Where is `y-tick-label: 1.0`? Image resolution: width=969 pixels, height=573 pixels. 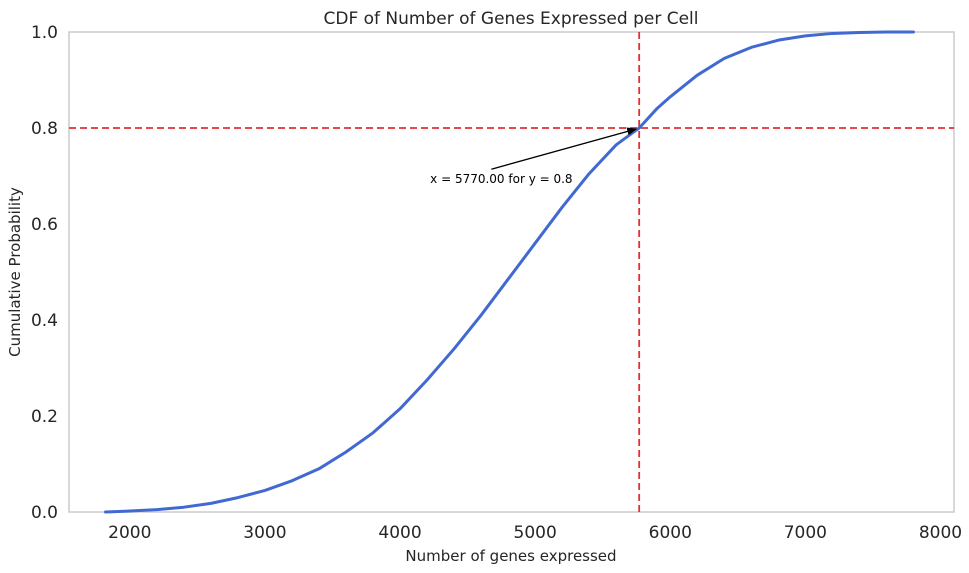
y-tick-label: 1.0 is located at coordinates (44, 33).